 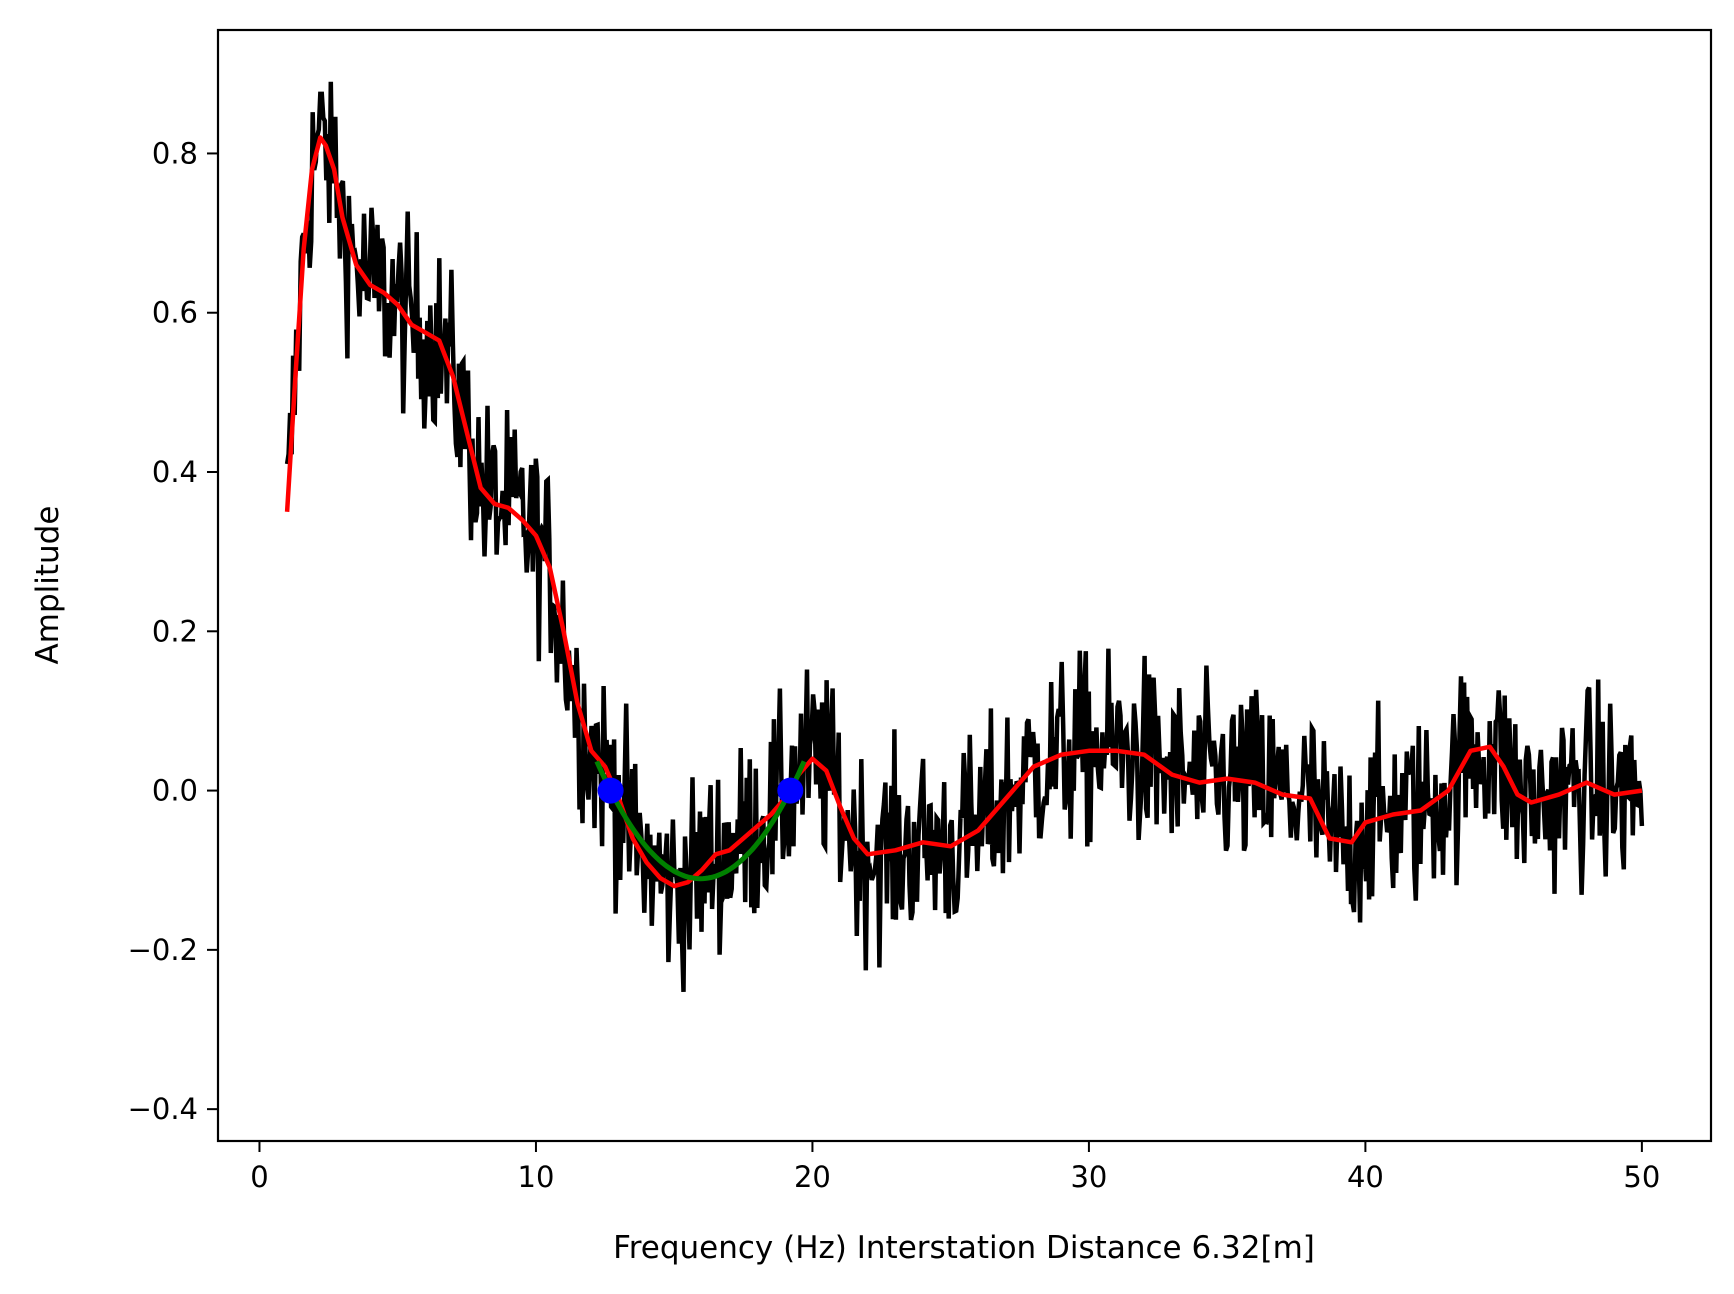 What do you see at coordinates (1365, 1177) in the screenshot?
I see `x-tick-label: 40` at bounding box center [1365, 1177].